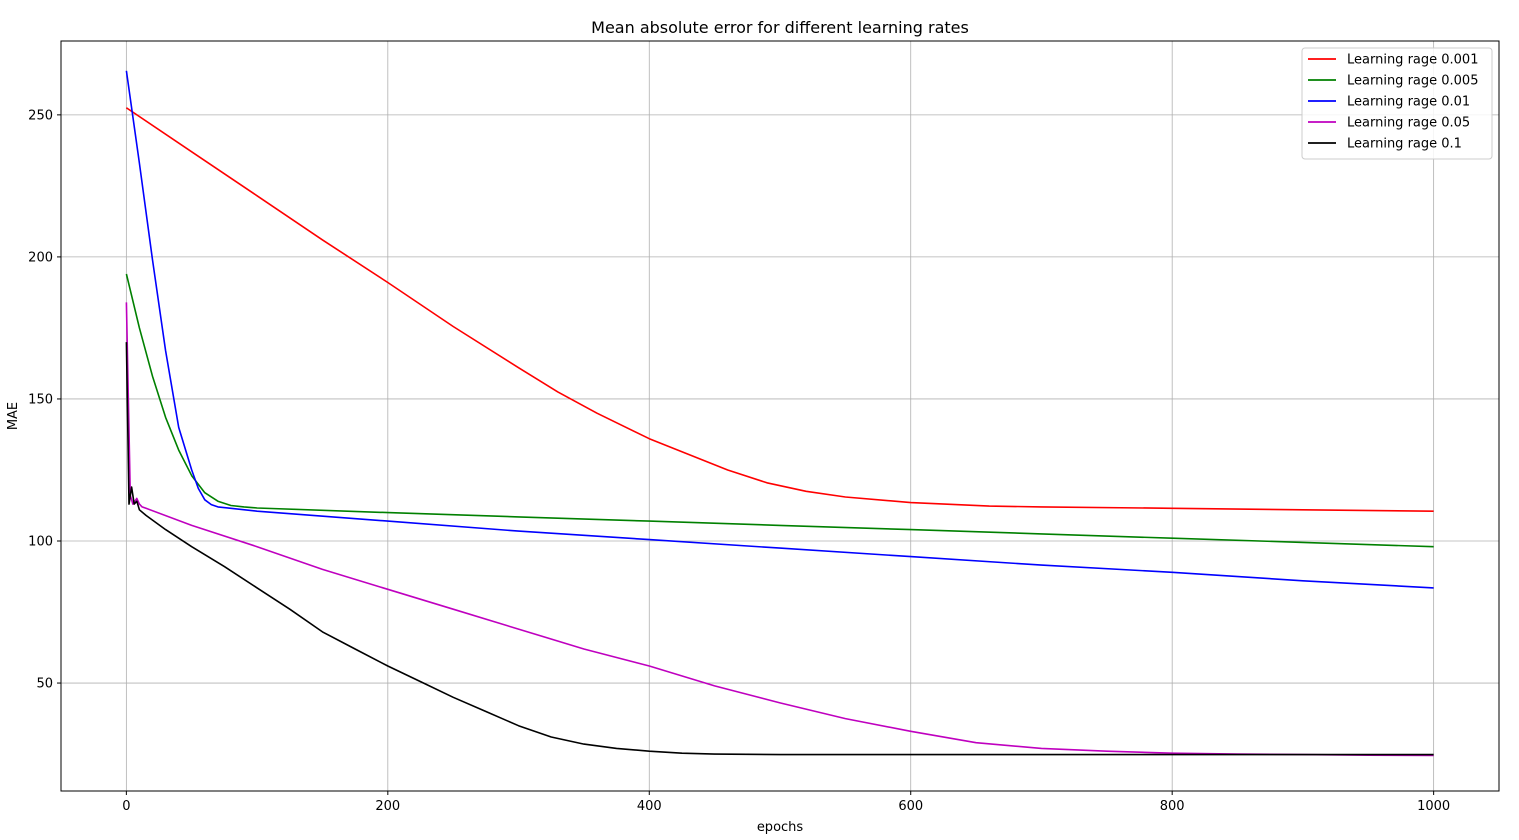 This screenshot has height=840, width=1519. Describe the element at coordinates (40, 542) in the screenshot. I see `y-tick-label: 100` at that location.